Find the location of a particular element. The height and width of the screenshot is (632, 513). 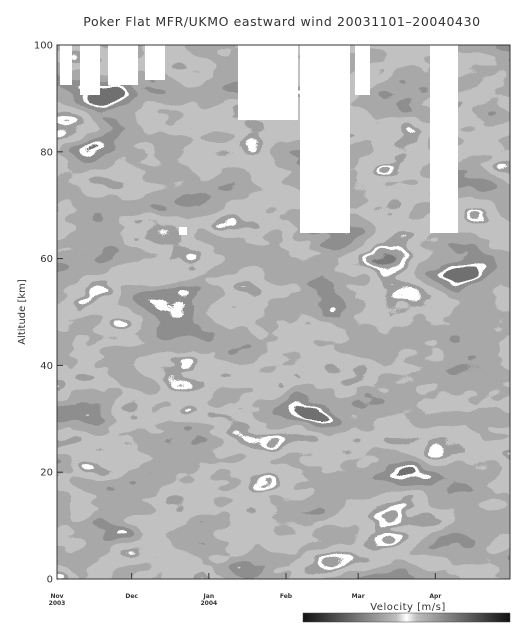

x-tick-year: 2004 is located at coordinates (208, 603).